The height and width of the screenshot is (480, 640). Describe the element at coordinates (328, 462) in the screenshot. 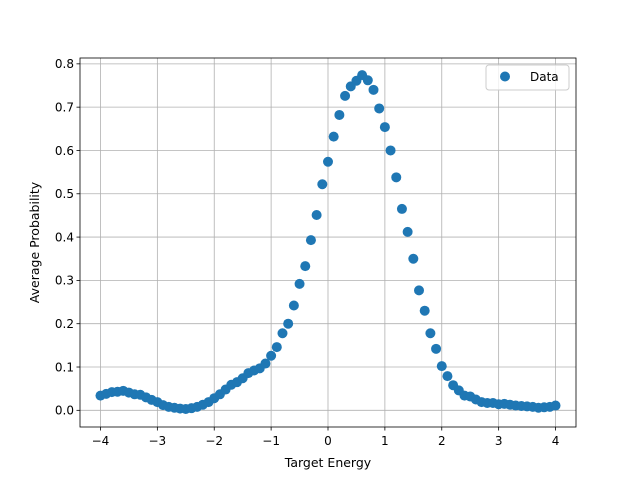

I see `x-axis-label: Target Energy` at that location.